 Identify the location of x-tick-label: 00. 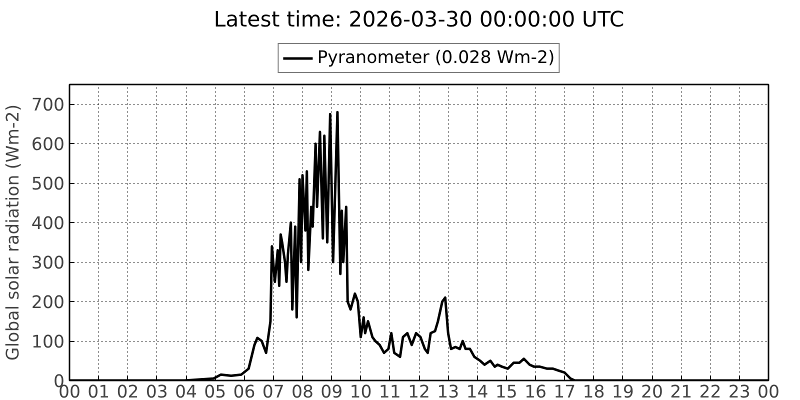
(768, 391).